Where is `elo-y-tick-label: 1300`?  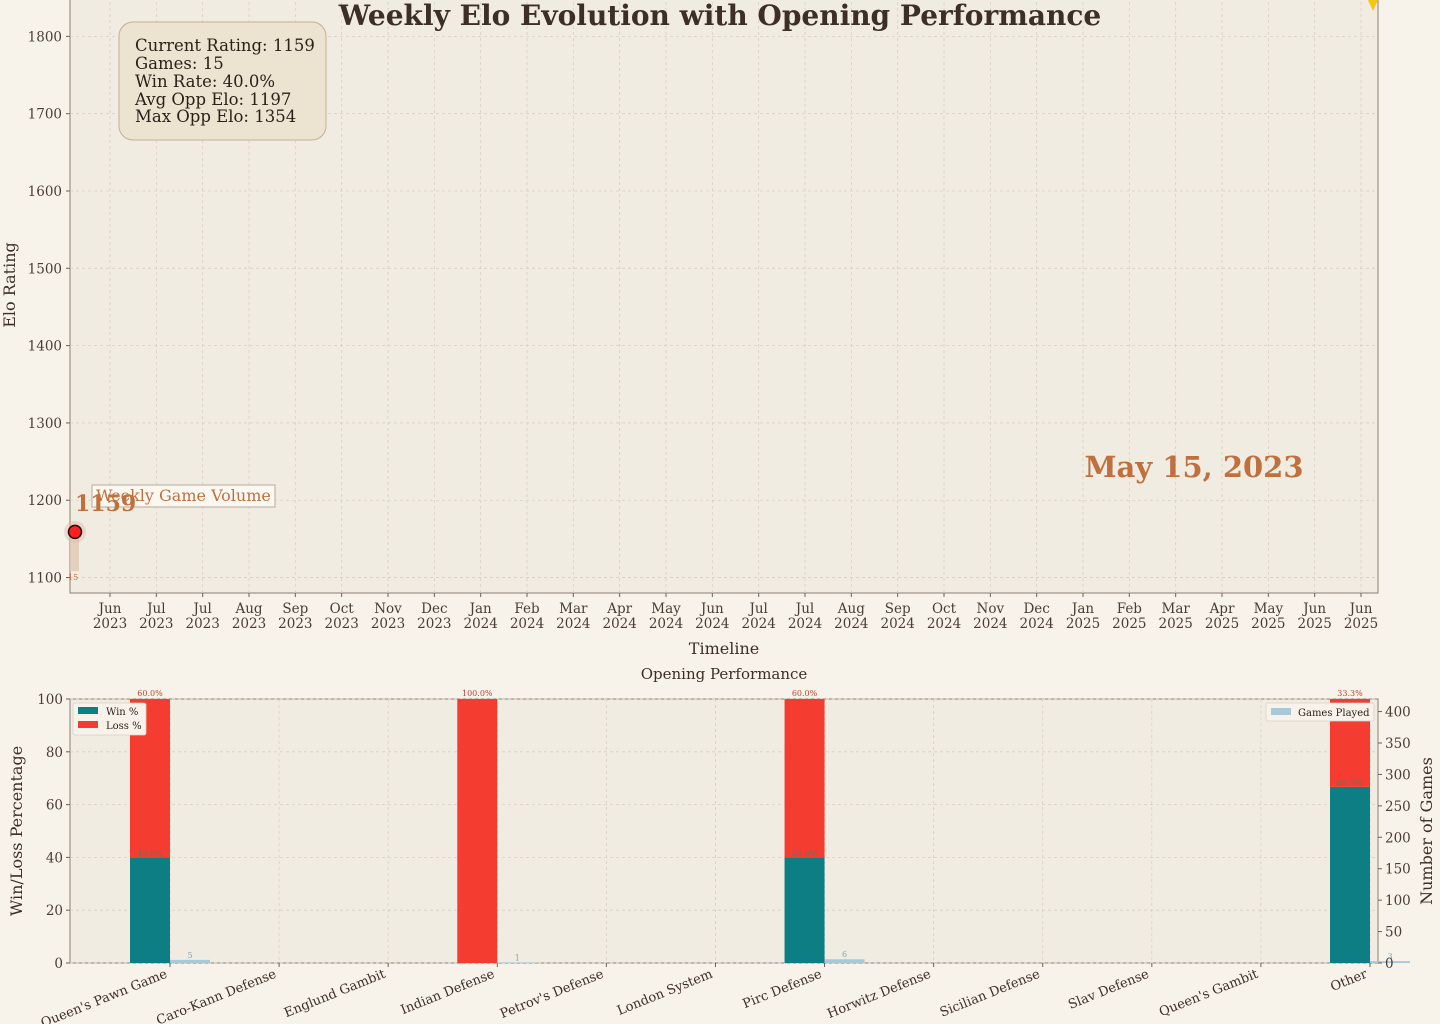
elo-y-tick-label: 1300 is located at coordinates (45, 424).